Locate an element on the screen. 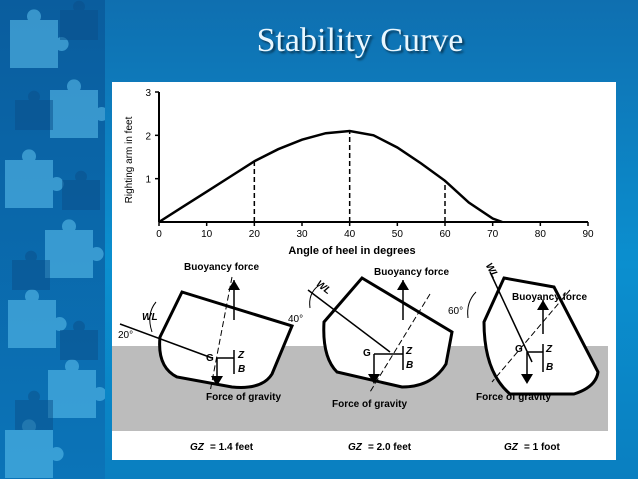 The height and width of the screenshot is (479, 638). x-tick-label: 40 is located at coordinates (350, 234).